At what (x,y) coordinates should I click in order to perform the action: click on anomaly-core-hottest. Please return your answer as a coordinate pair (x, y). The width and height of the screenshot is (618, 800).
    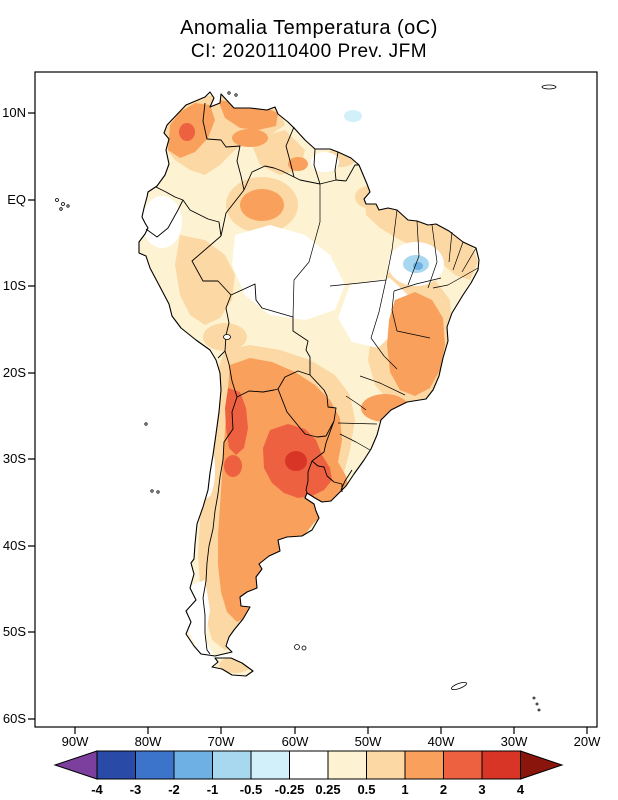
    Looking at the image, I should click on (296, 461).